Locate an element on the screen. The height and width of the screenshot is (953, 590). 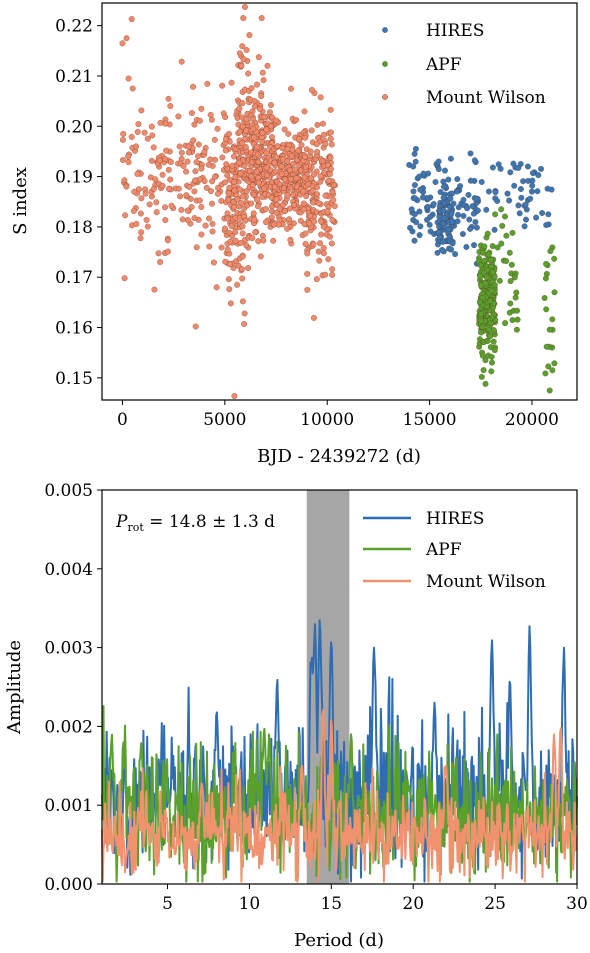
legend-label-hires-bottom: HIRES is located at coordinates (455, 519).